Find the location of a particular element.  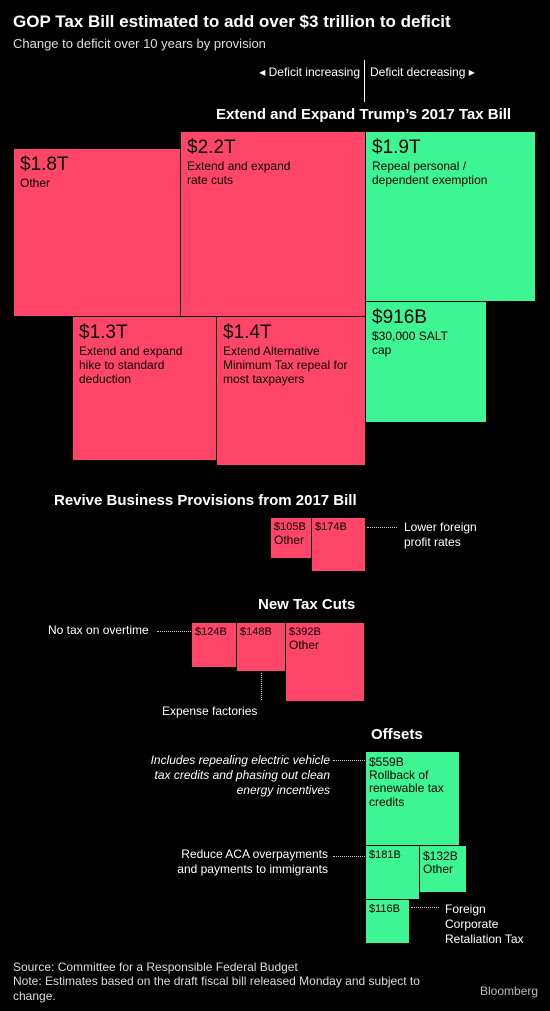

box-label: Extend and expand rate cuts is located at coordinates (239, 172).